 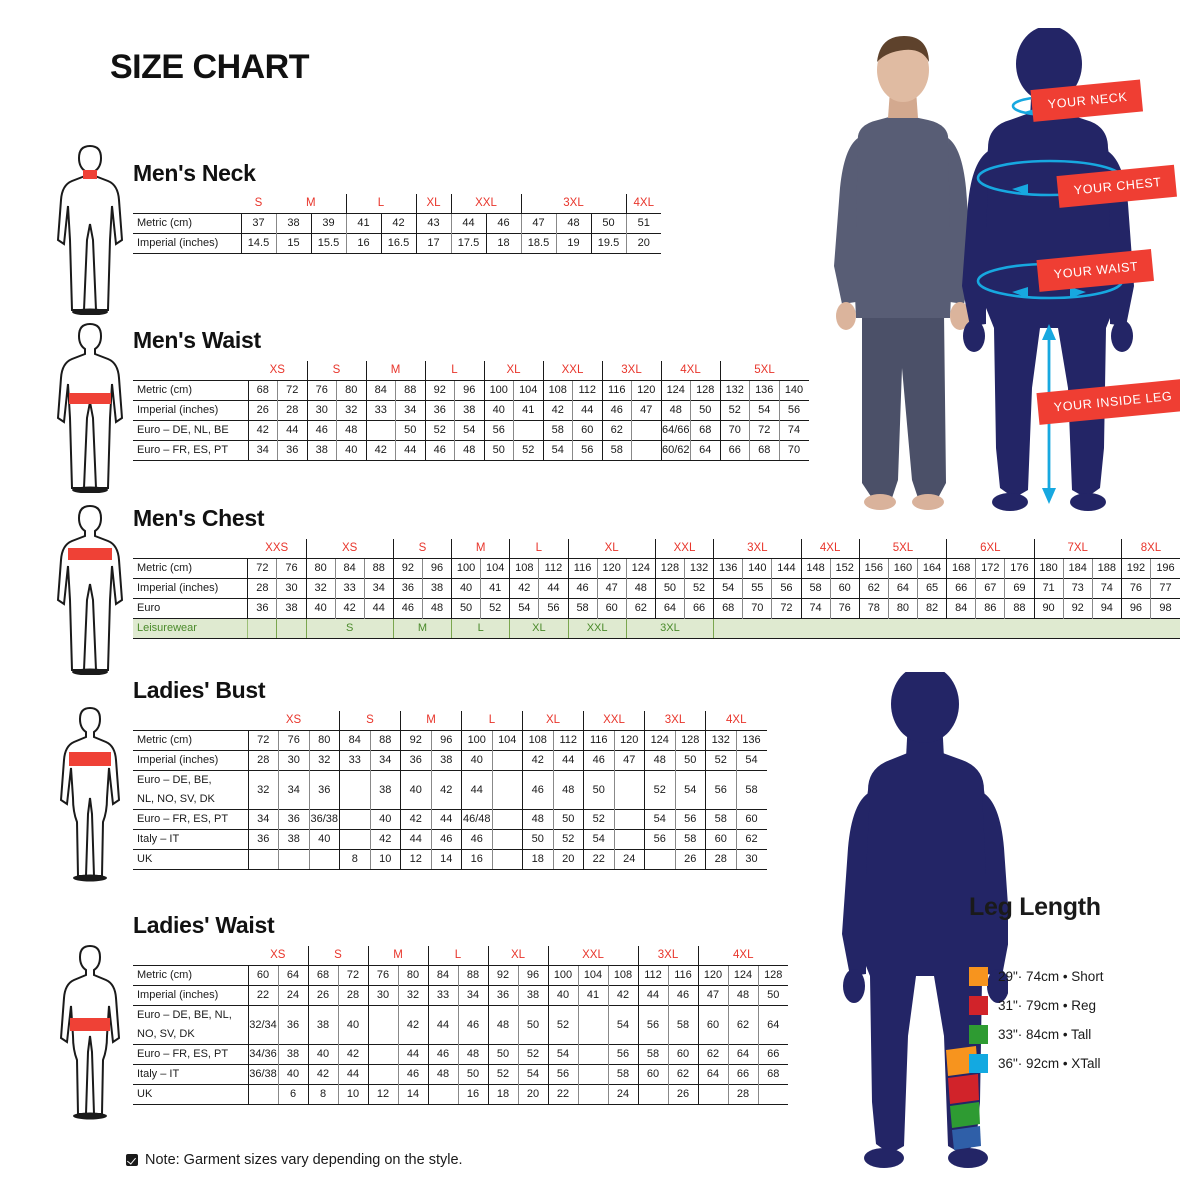 I want to click on table-row: UK 6 8 10 12 14 16 18 20 22 24 26 28, so click(x=460, y=1094).